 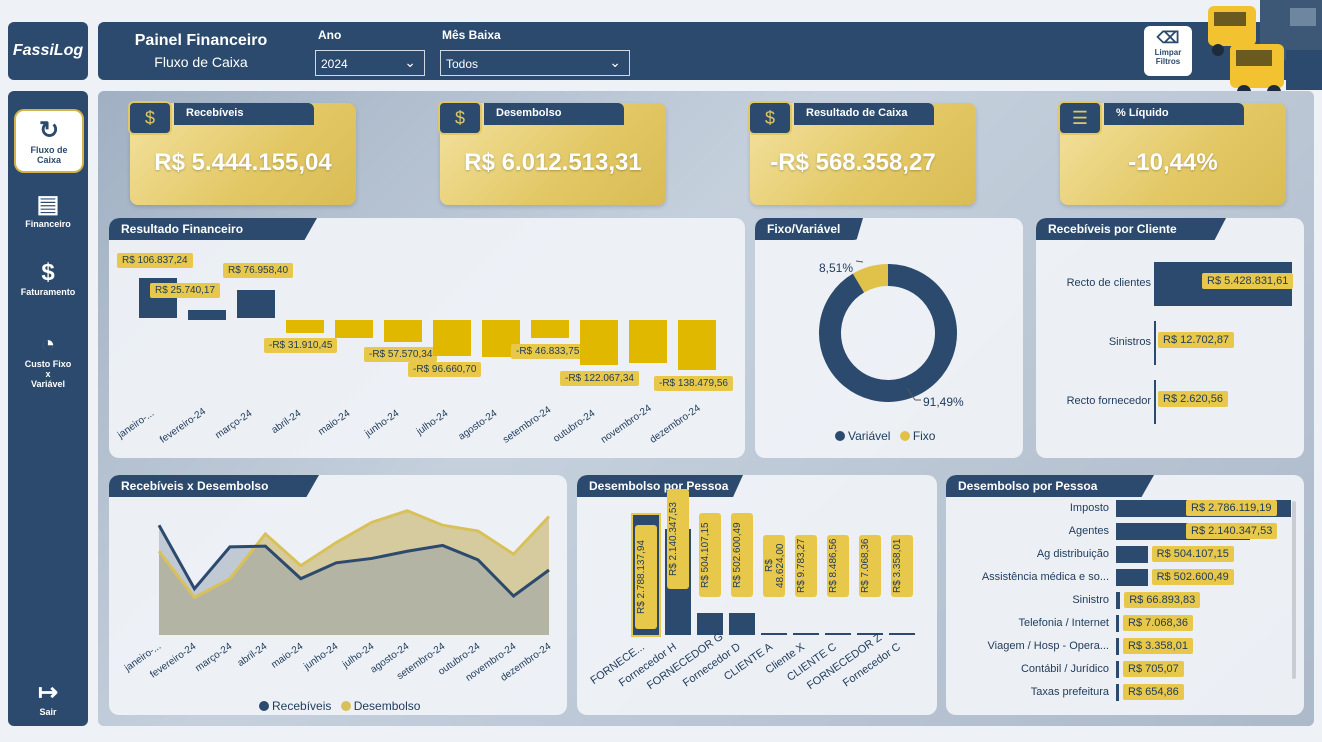 What do you see at coordinates (902, 566) in the screenshot?
I see `data-label: R$ 3.358,01` at bounding box center [902, 566].